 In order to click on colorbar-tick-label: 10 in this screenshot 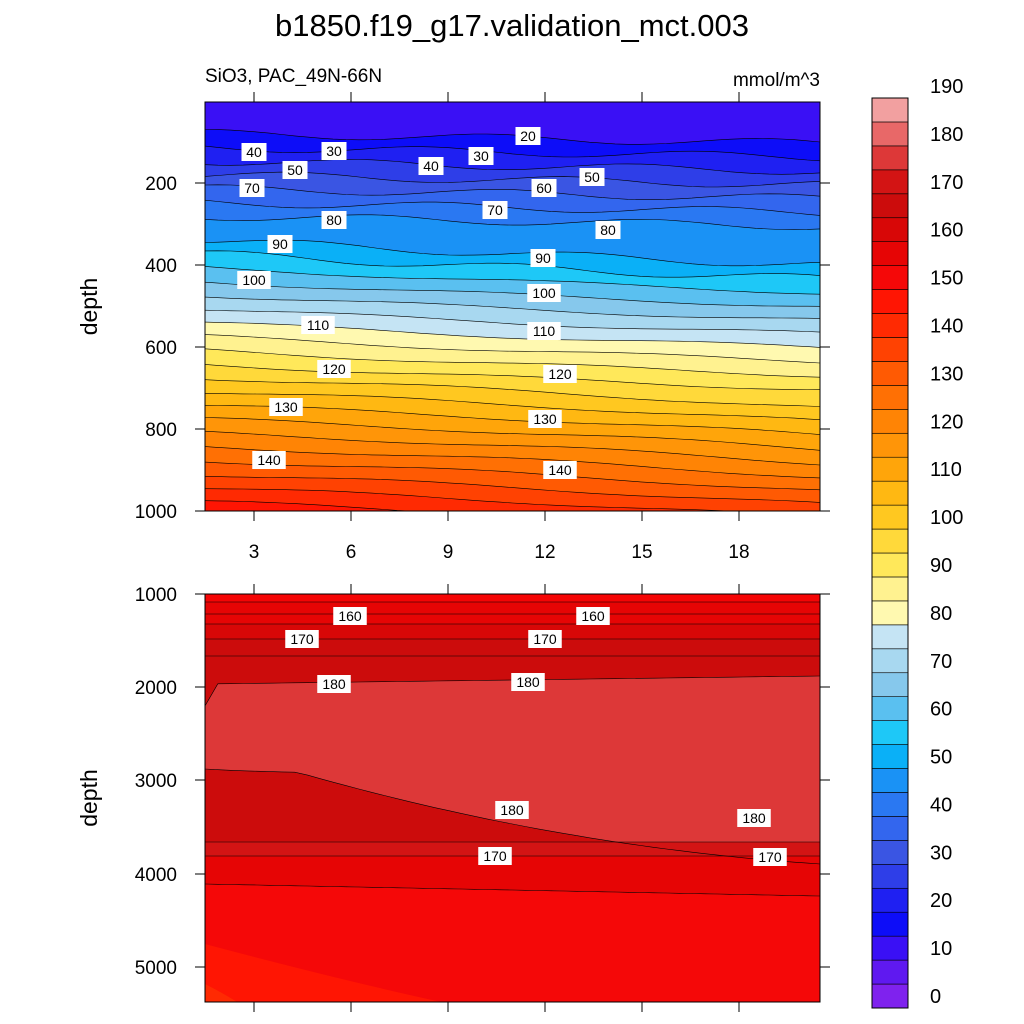, I will do `click(941, 949)`.